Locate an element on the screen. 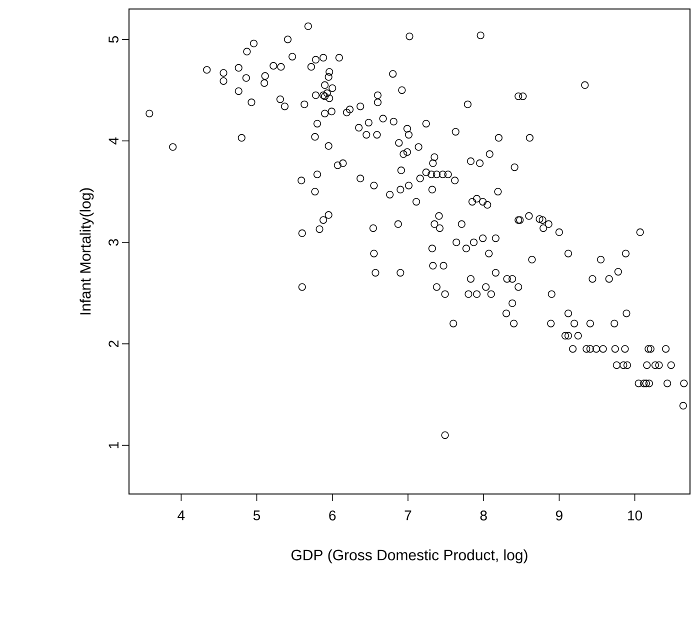 The height and width of the screenshot is (622, 697). x-tick-label: 10 is located at coordinates (635, 515).